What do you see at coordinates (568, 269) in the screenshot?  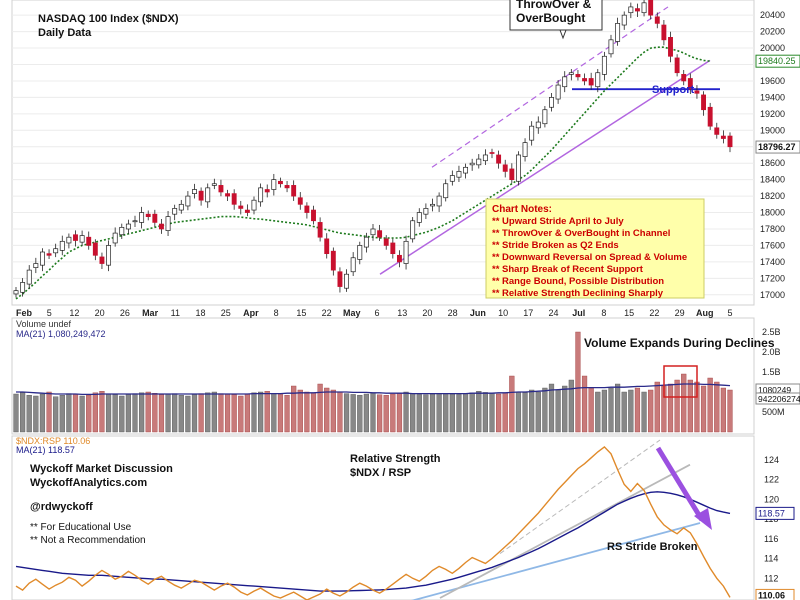 I see `chart-note-5: ** Sharp Break of Recent Support` at bounding box center [568, 269].